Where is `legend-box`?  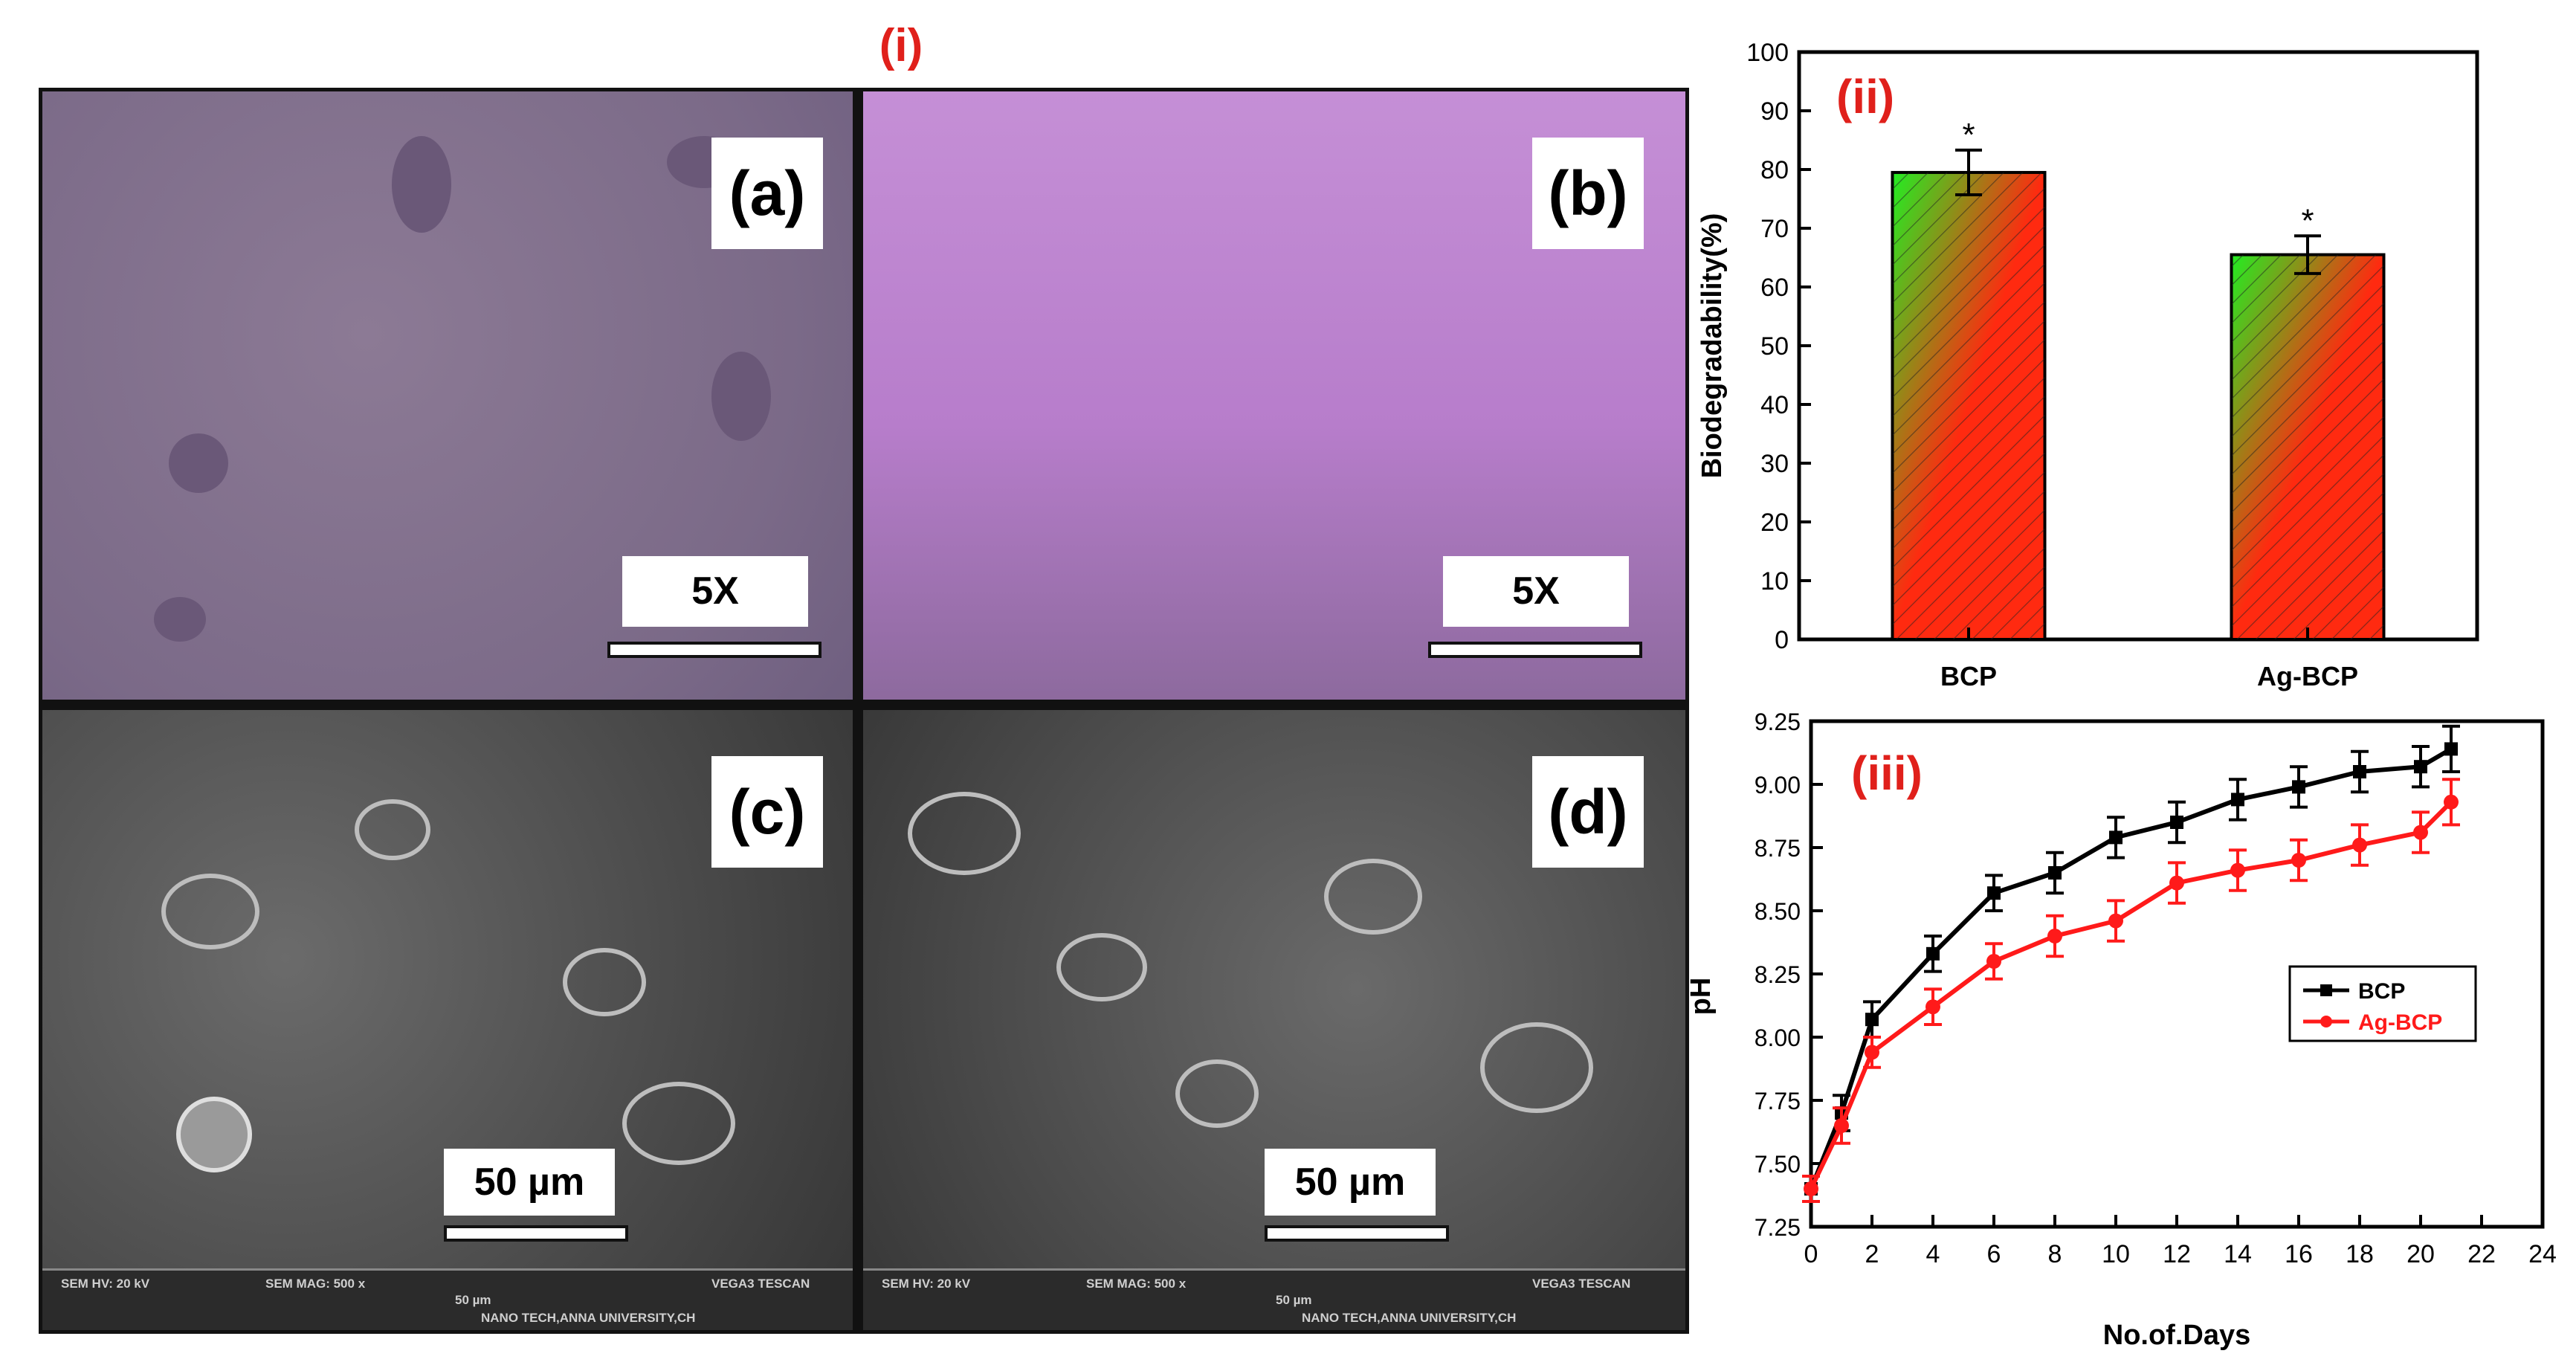
legend-box is located at coordinates (2382, 1003).